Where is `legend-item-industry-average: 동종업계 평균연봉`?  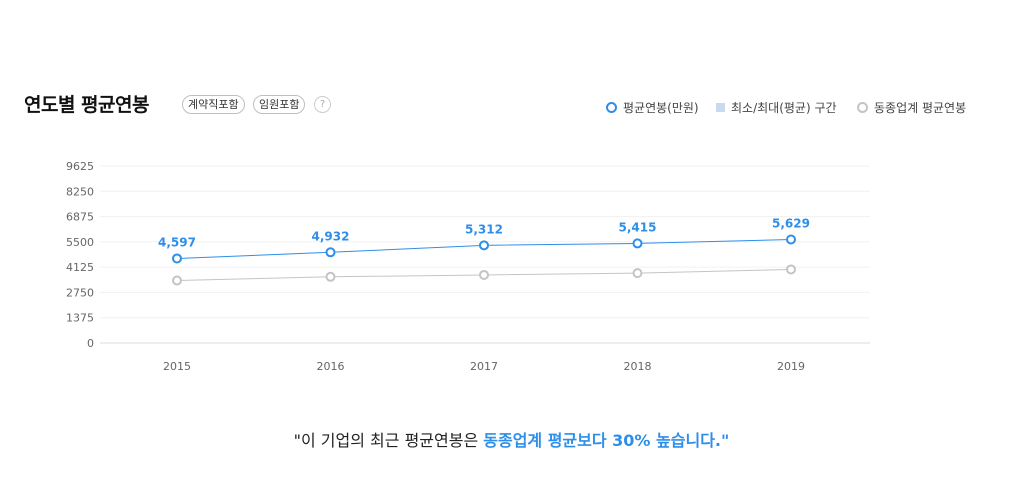 legend-item-industry-average: 동종업계 평균연봉 is located at coordinates (911, 107).